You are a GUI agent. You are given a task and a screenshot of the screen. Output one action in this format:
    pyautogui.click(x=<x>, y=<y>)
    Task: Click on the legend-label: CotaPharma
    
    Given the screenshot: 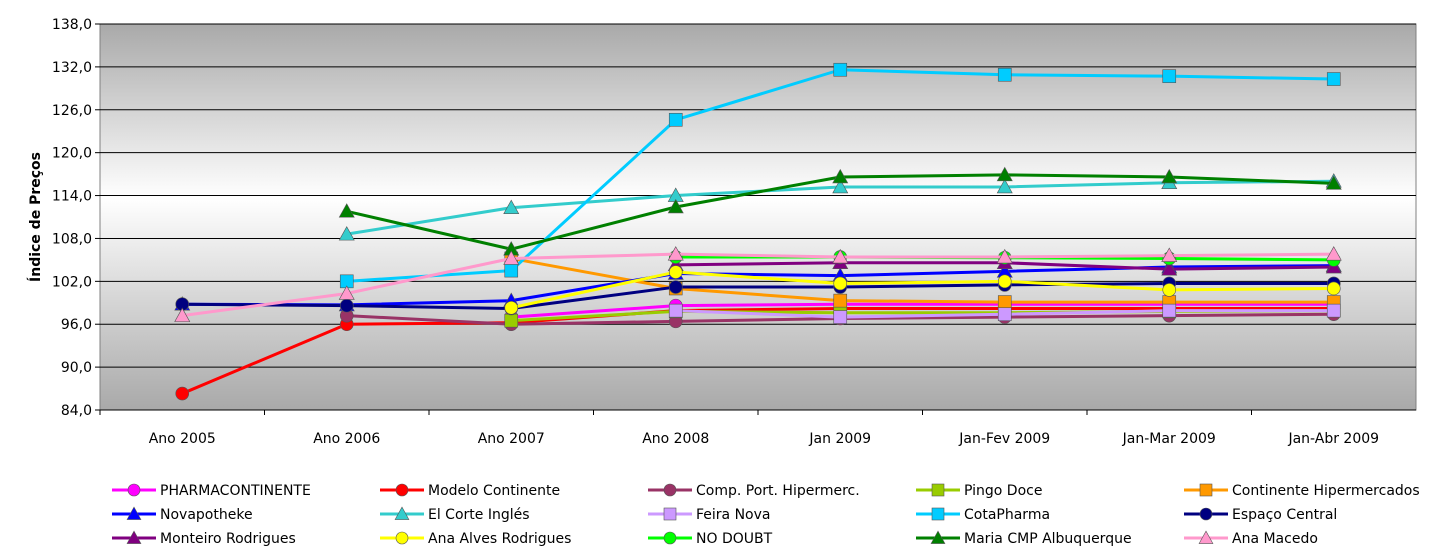 What is the action you would take?
    pyautogui.click(x=1007, y=515)
    